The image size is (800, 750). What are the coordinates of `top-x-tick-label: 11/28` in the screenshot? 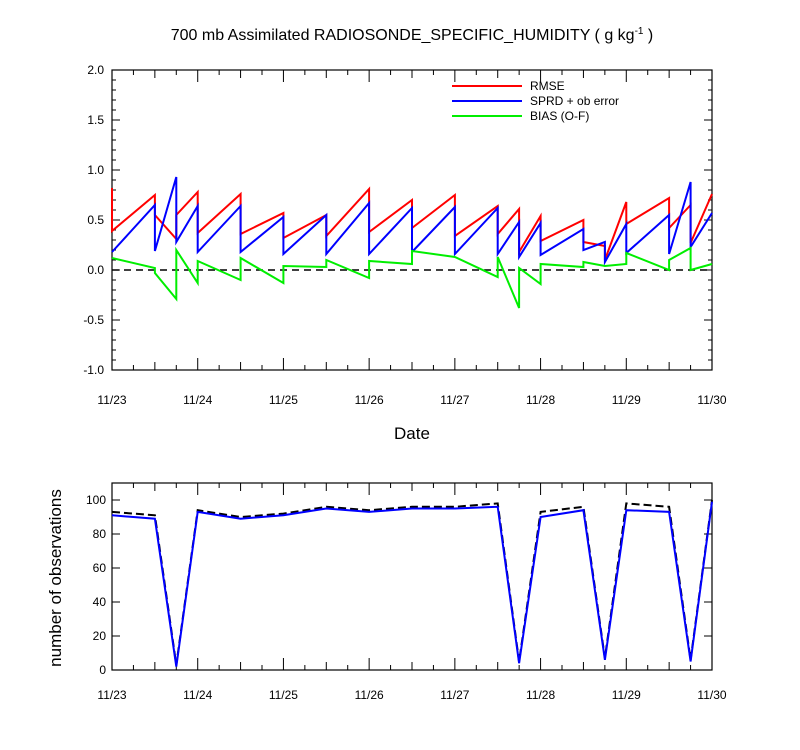 It's located at (540, 400).